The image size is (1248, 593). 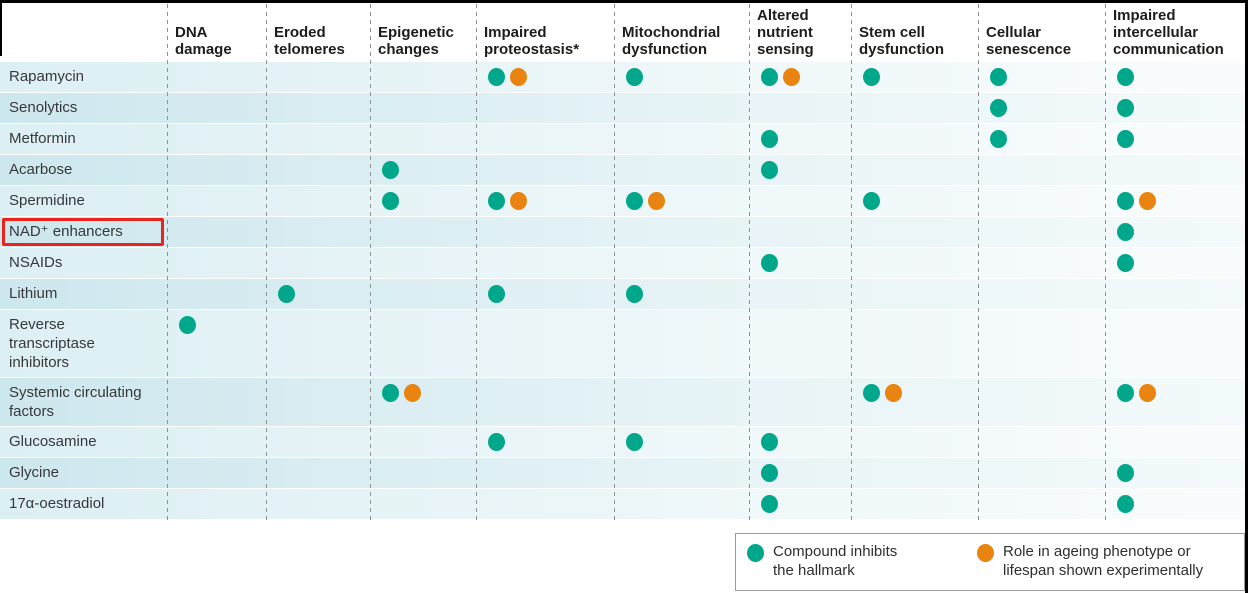 What do you see at coordinates (1246, 296) in the screenshot?
I see `figure-frame-right` at bounding box center [1246, 296].